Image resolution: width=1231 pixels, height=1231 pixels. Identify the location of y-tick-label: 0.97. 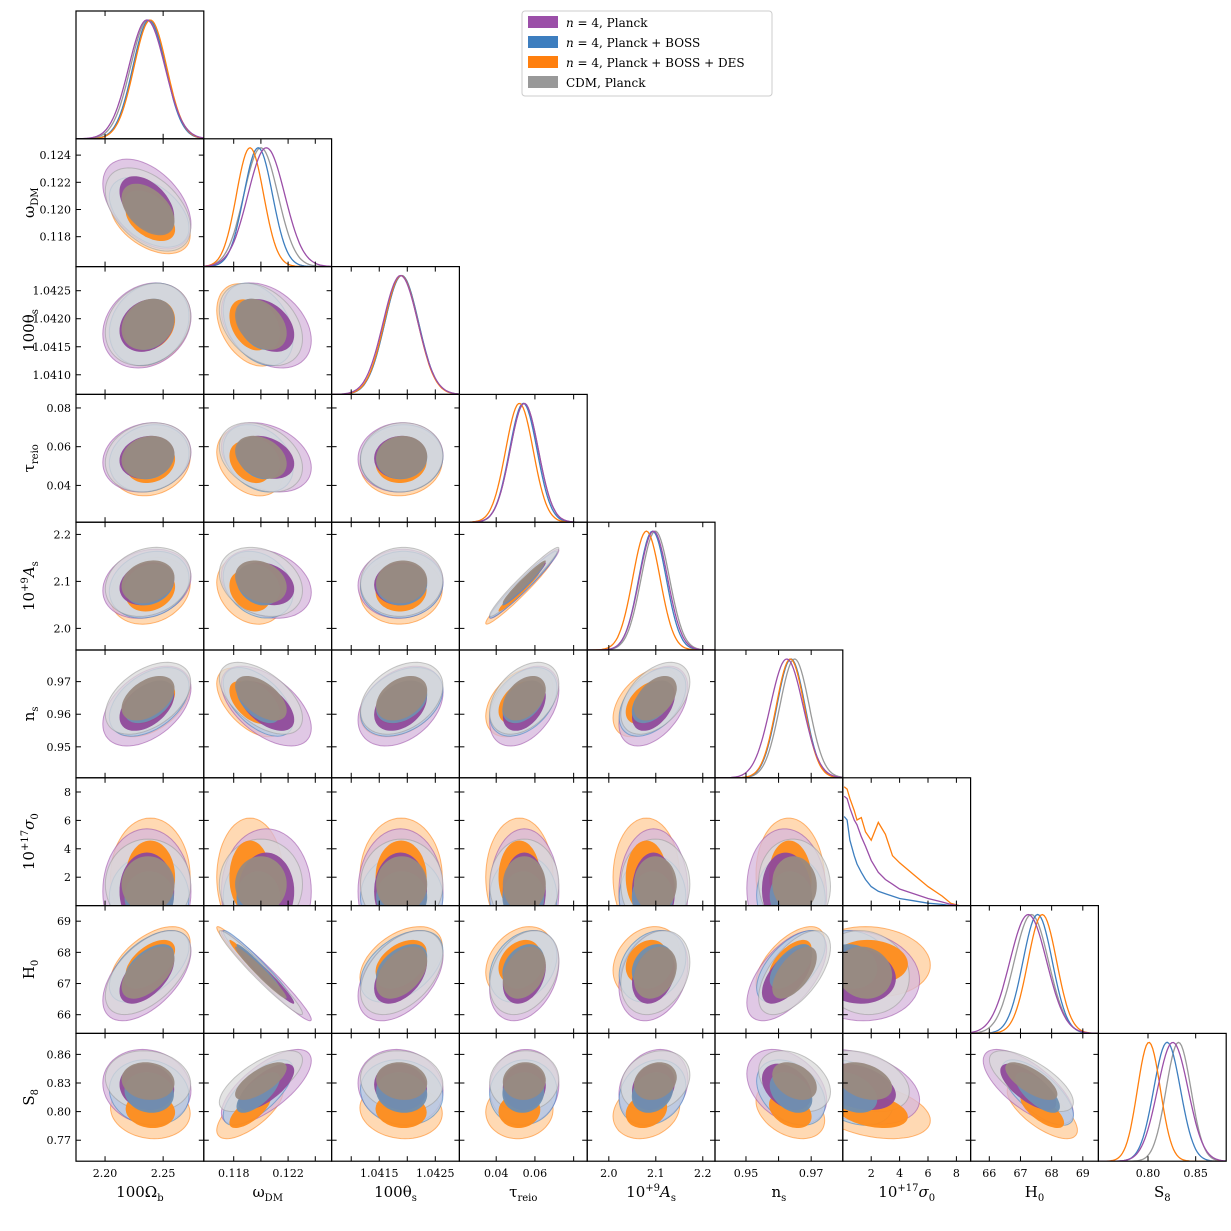
(59, 682).